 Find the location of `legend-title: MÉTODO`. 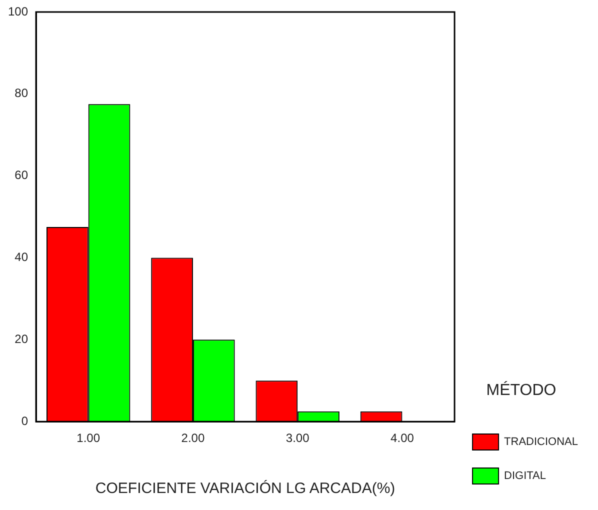

legend-title: MÉTODO is located at coordinates (521, 390).